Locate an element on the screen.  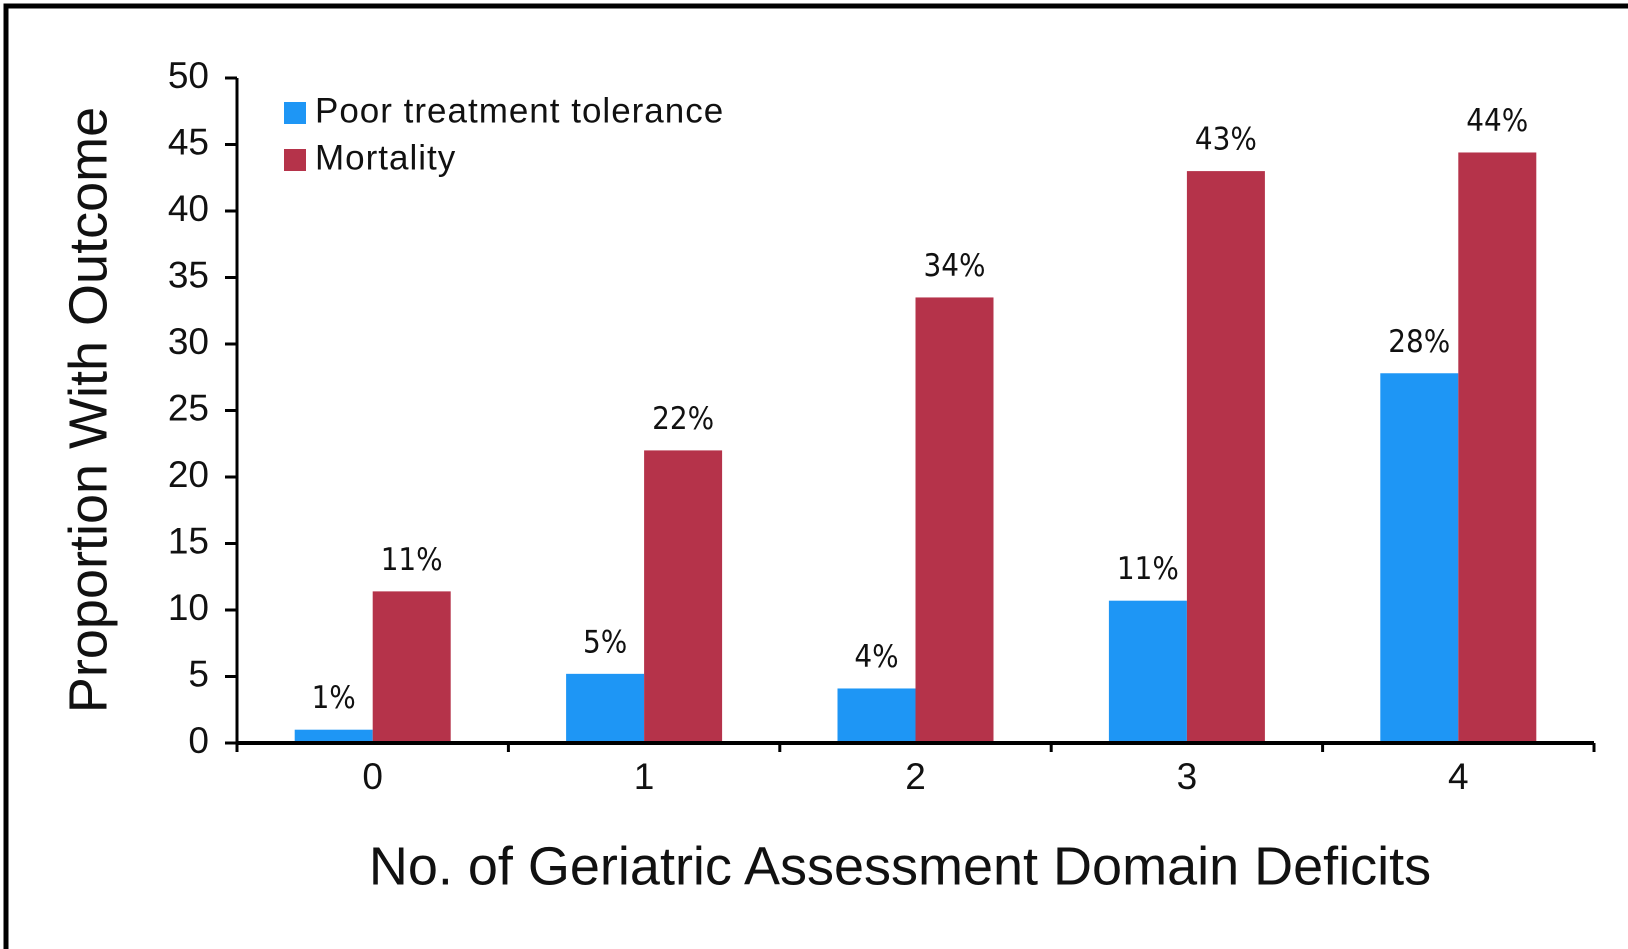
y-tick-label: 40 is located at coordinates (188, 208).